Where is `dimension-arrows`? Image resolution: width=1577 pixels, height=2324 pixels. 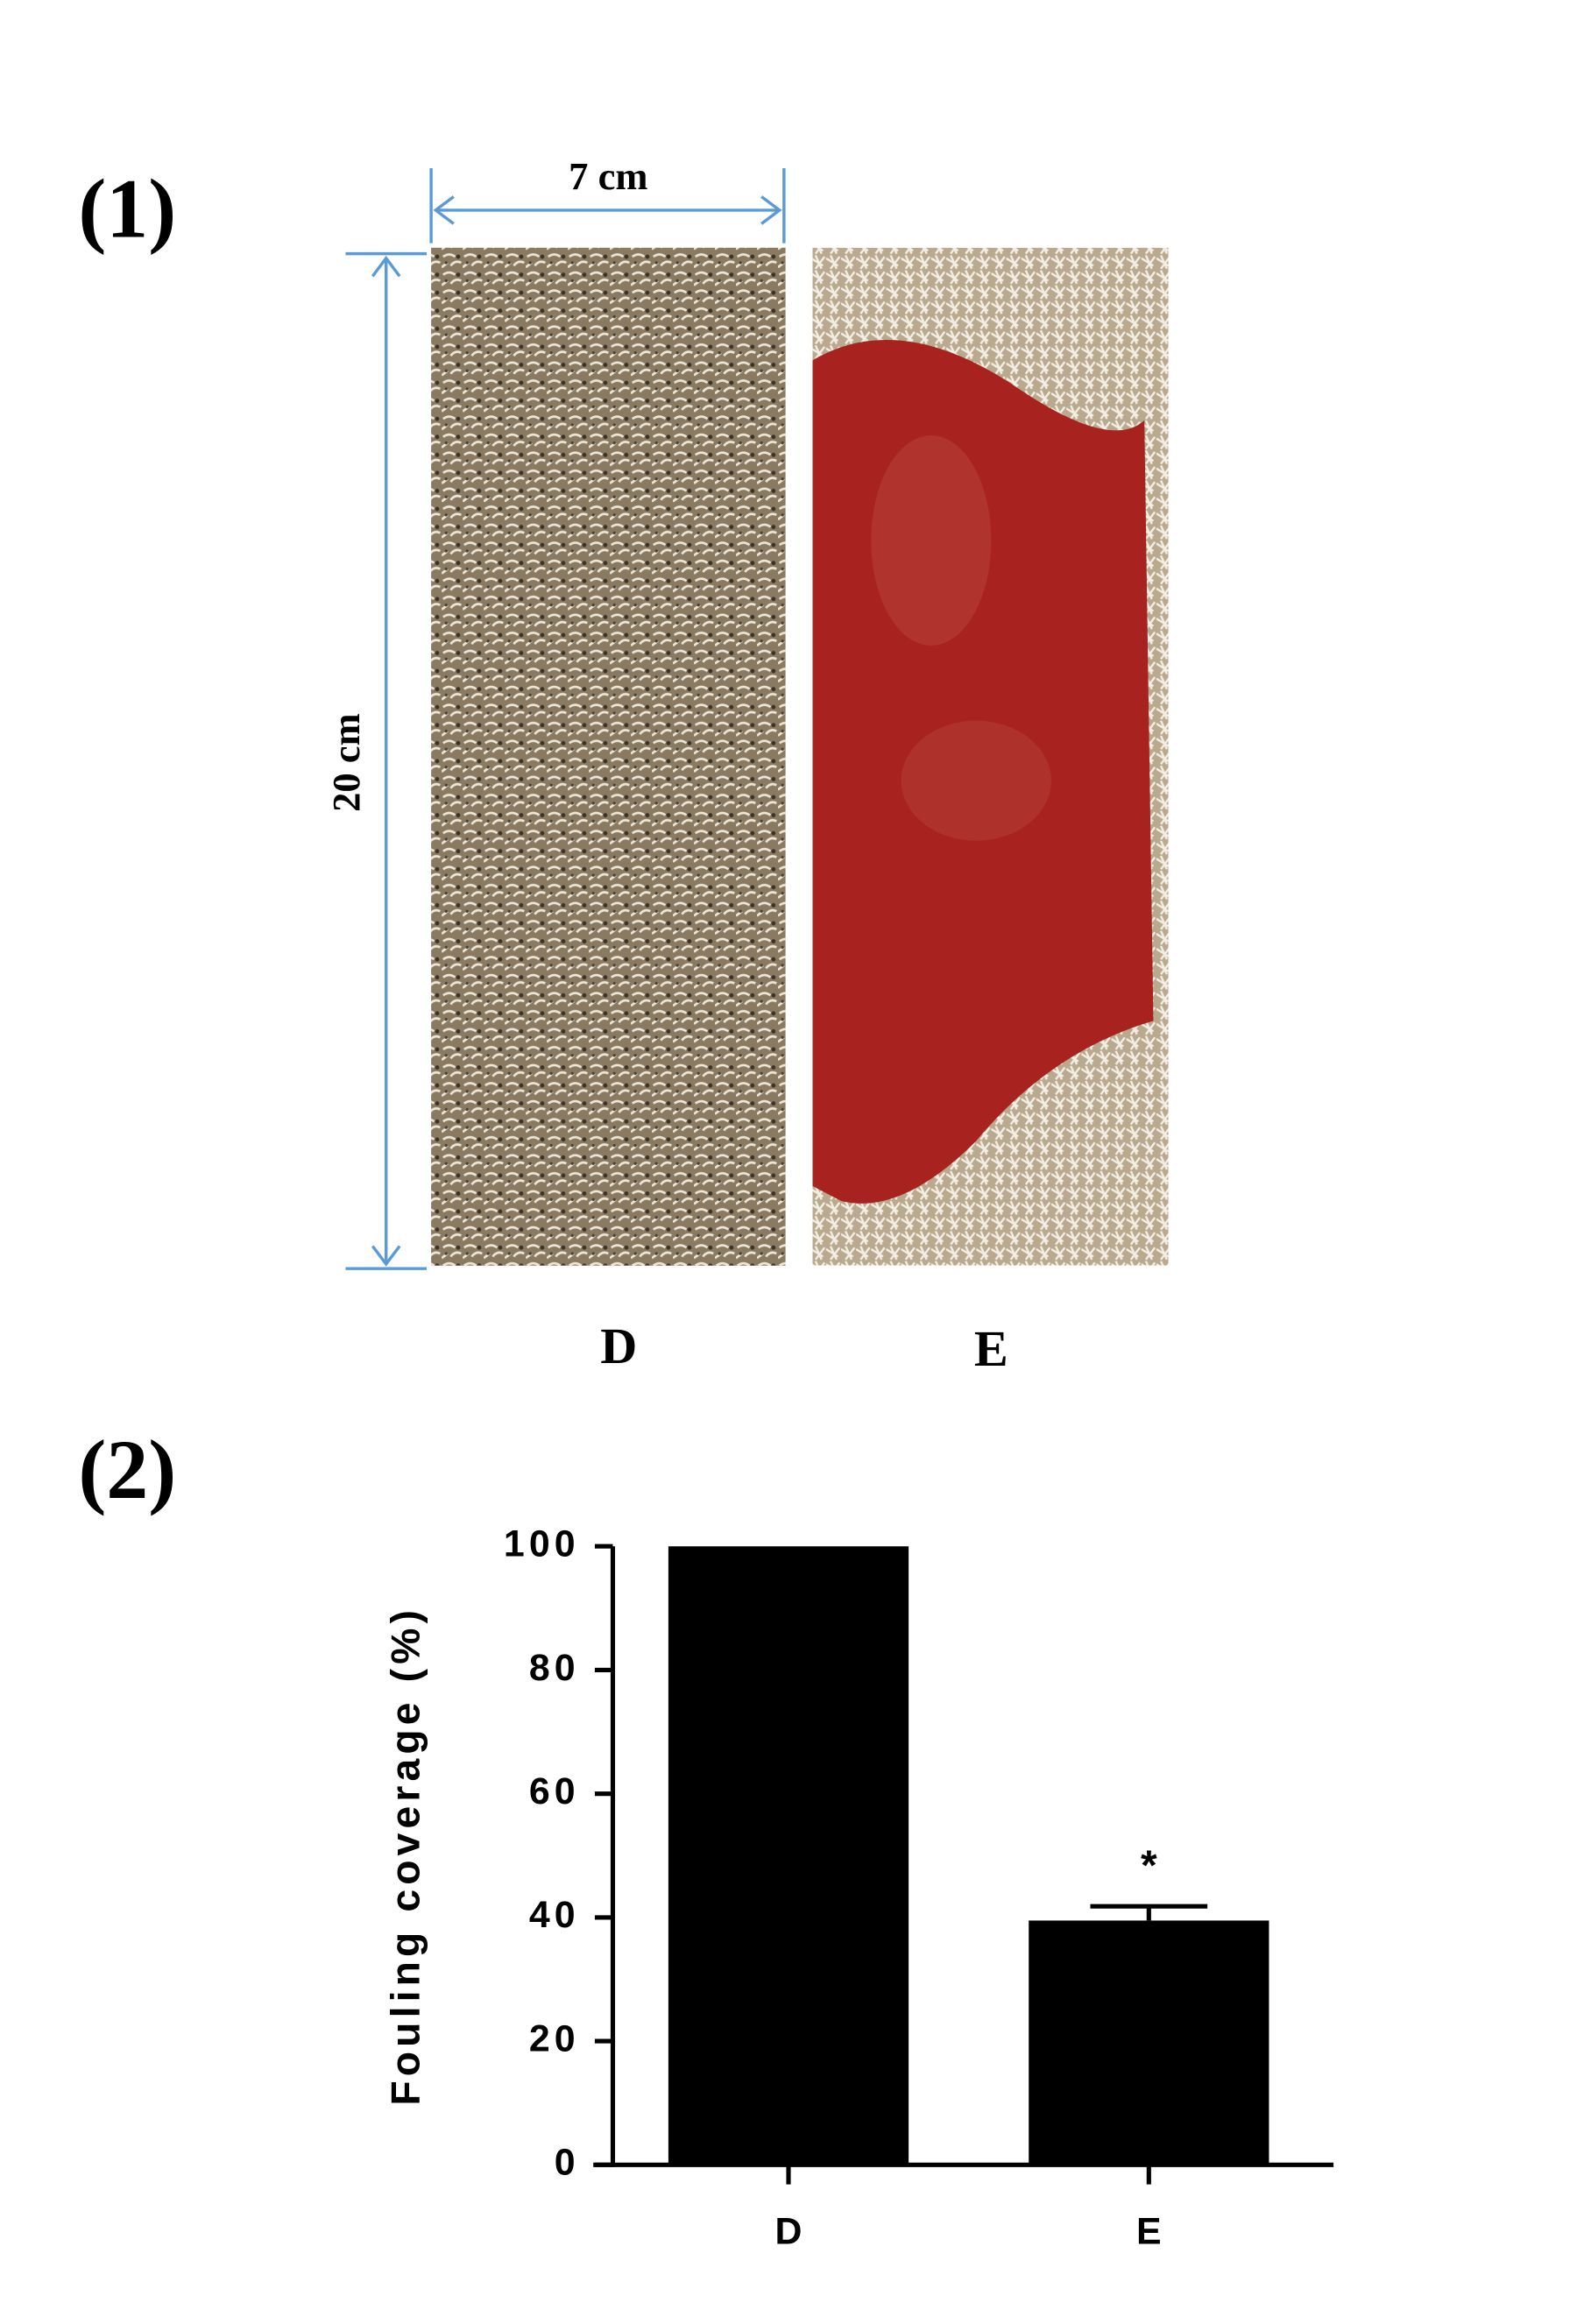
dimension-arrows is located at coordinates (565, 719).